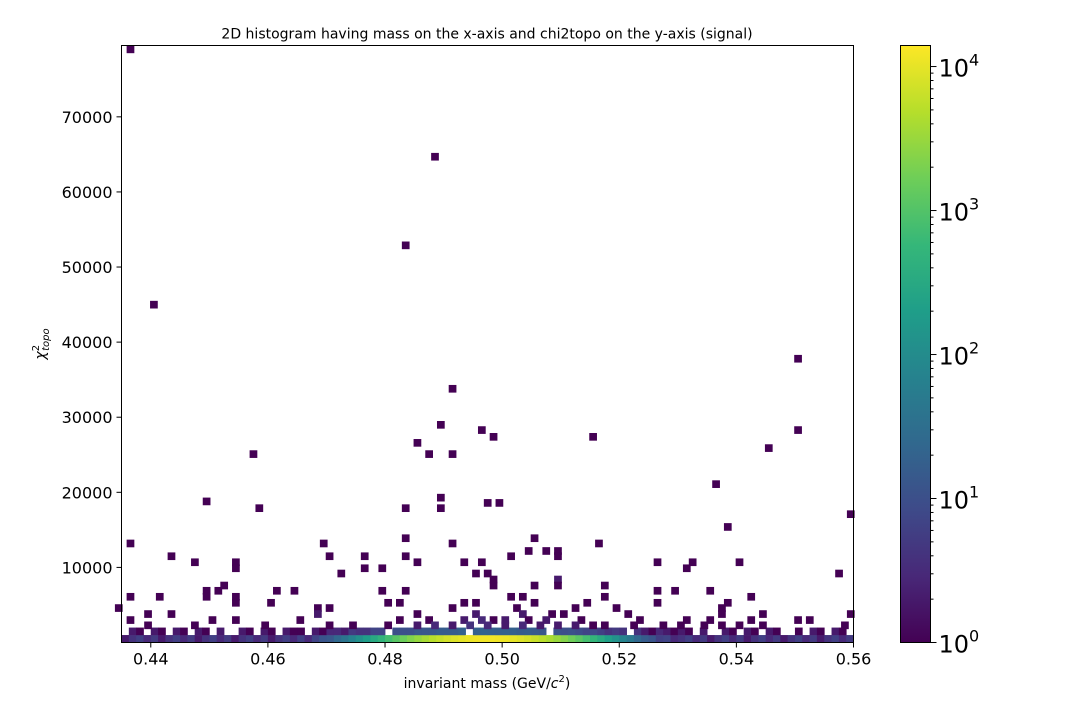 The image size is (1080, 720). What do you see at coordinates (87, 342) in the screenshot?
I see `y-tick-label: 40000` at bounding box center [87, 342].